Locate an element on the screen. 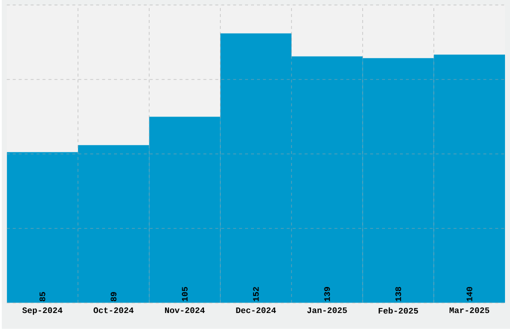 The image size is (510, 329). data-label: 138 is located at coordinates (398, 294).